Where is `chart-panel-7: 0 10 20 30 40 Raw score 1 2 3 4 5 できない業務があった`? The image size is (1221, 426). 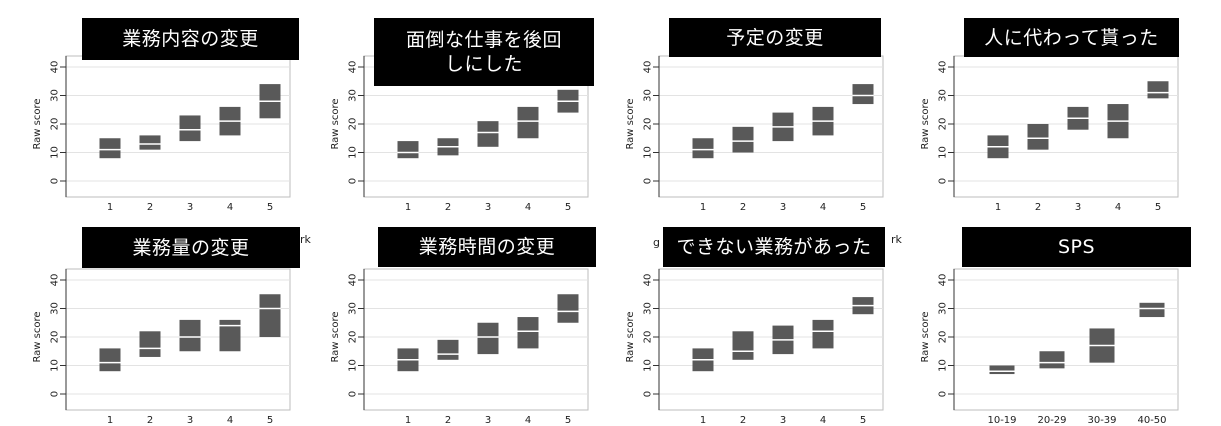 chart-panel-7: 0 10 20 30 40 Raw score 1 2 3 4 5 できない業務があった is located at coordinates (745, 319).